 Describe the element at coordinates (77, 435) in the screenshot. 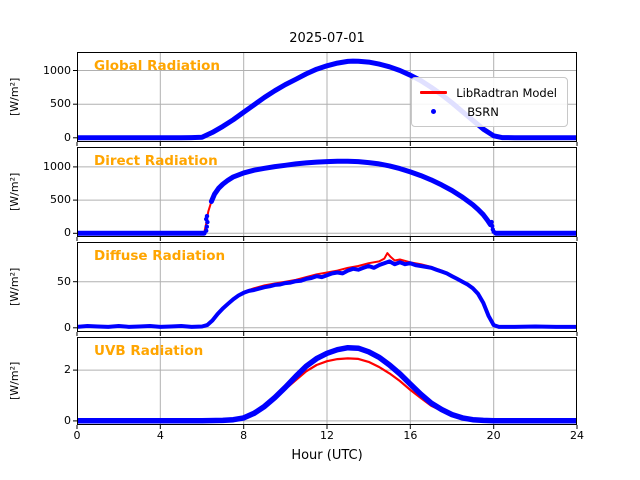

I see `x-tick-label: 0` at that location.